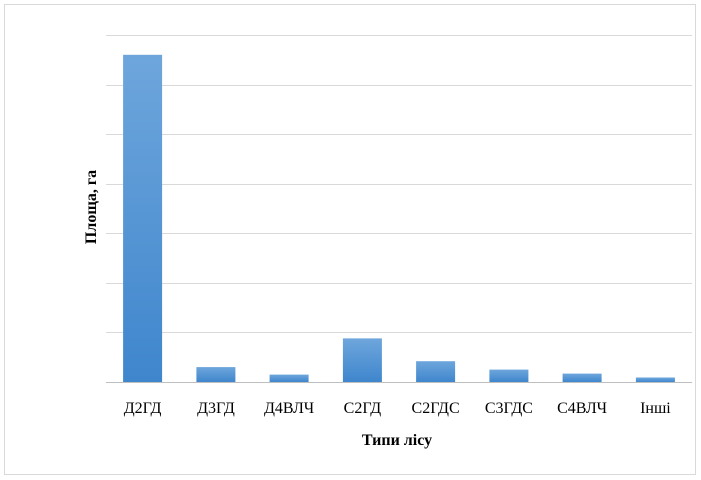  What do you see at coordinates (363, 408) in the screenshot?
I see `x-tick-label: С2ГД` at bounding box center [363, 408].